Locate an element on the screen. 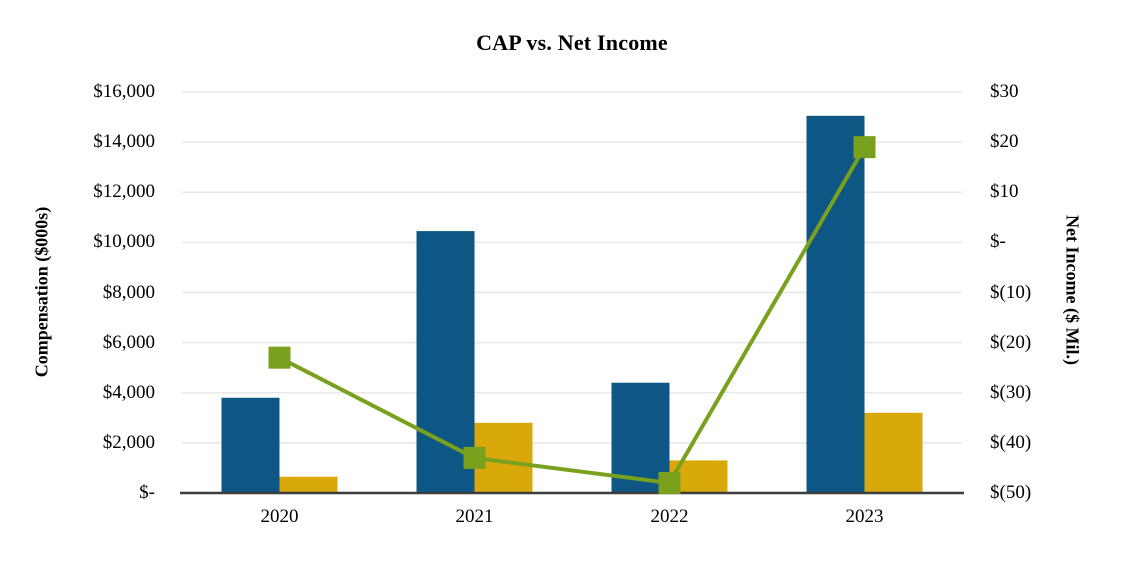  left-axis-tick: $16,000 is located at coordinates (124, 91).